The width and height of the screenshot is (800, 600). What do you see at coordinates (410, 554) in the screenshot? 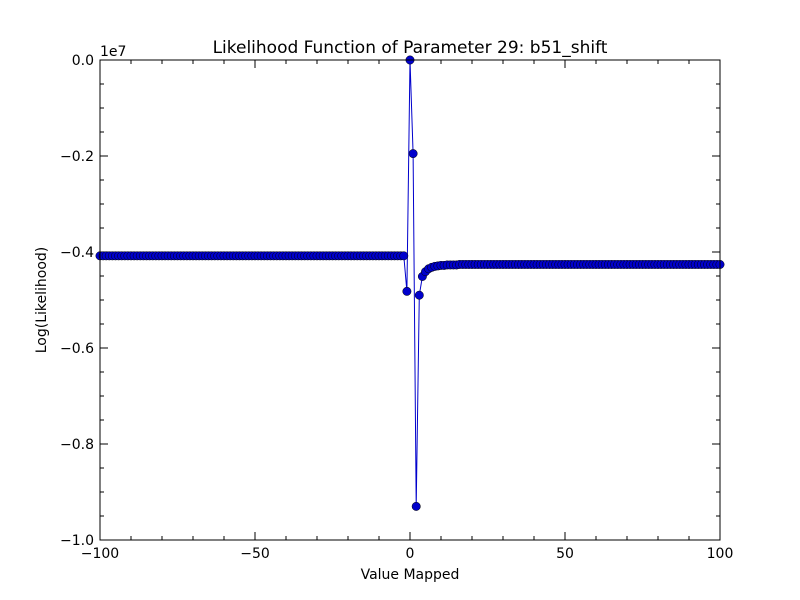
I see `x-tick-label: 0` at bounding box center [410, 554].